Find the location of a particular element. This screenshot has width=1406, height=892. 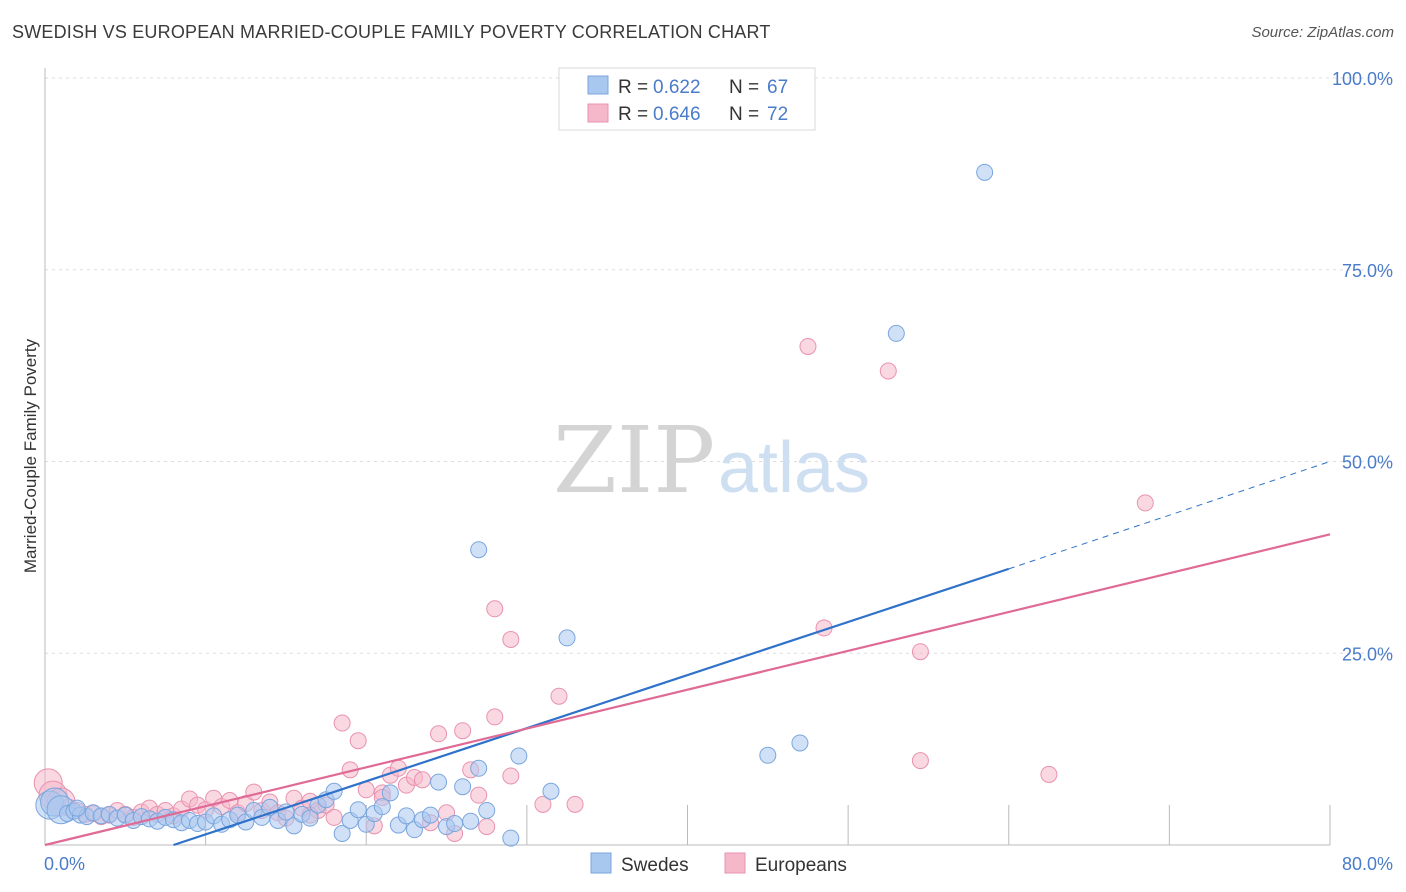

bottom-legend-europeans: Europeans is located at coordinates (801, 865).